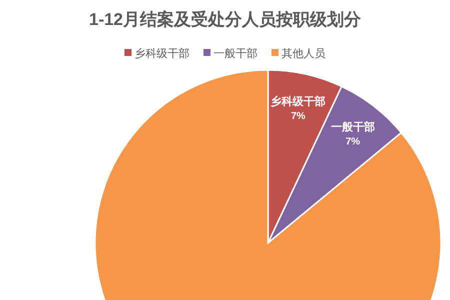 This screenshot has height=300, width=450. What do you see at coordinates (298, 101) in the screenshot?
I see `slice-label: 乡科级干部` at bounding box center [298, 101].